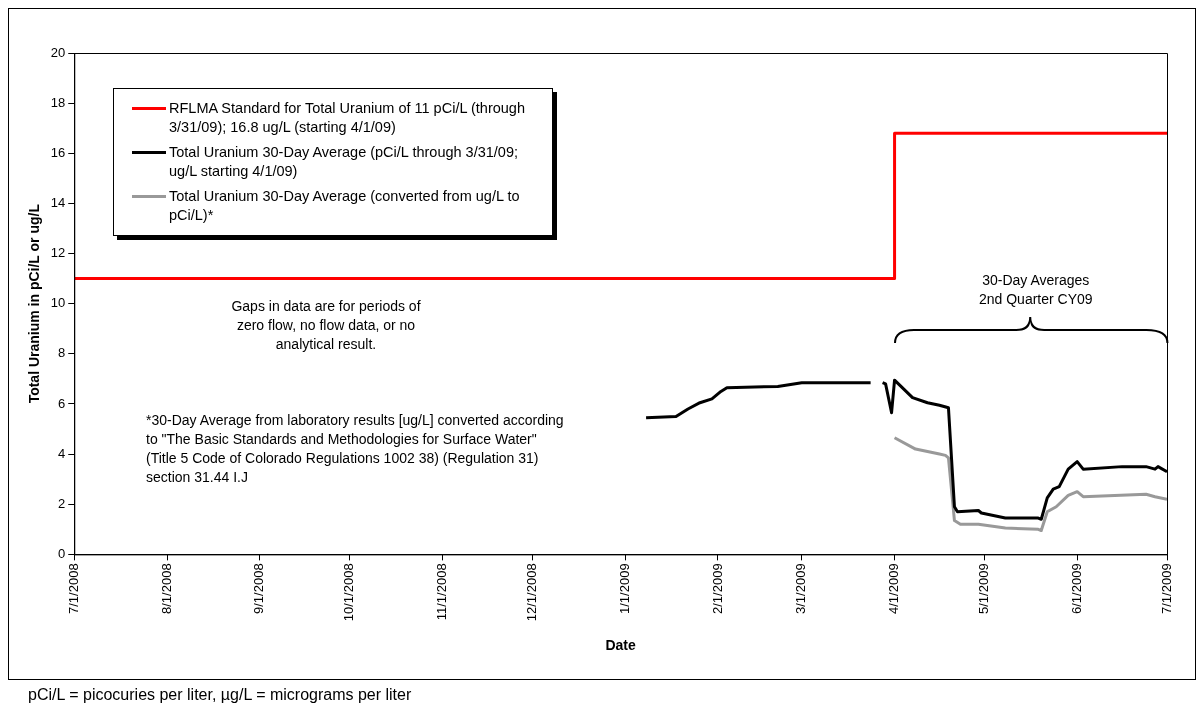  I want to click on x-axis-title: Date, so click(621, 645).